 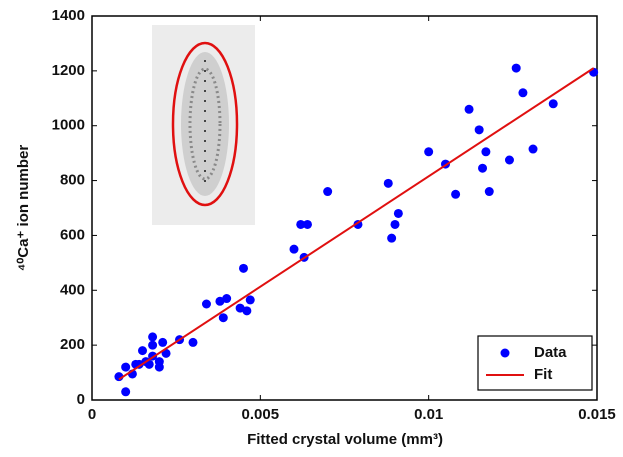 I want to click on legend-box, so click(x=535, y=363).